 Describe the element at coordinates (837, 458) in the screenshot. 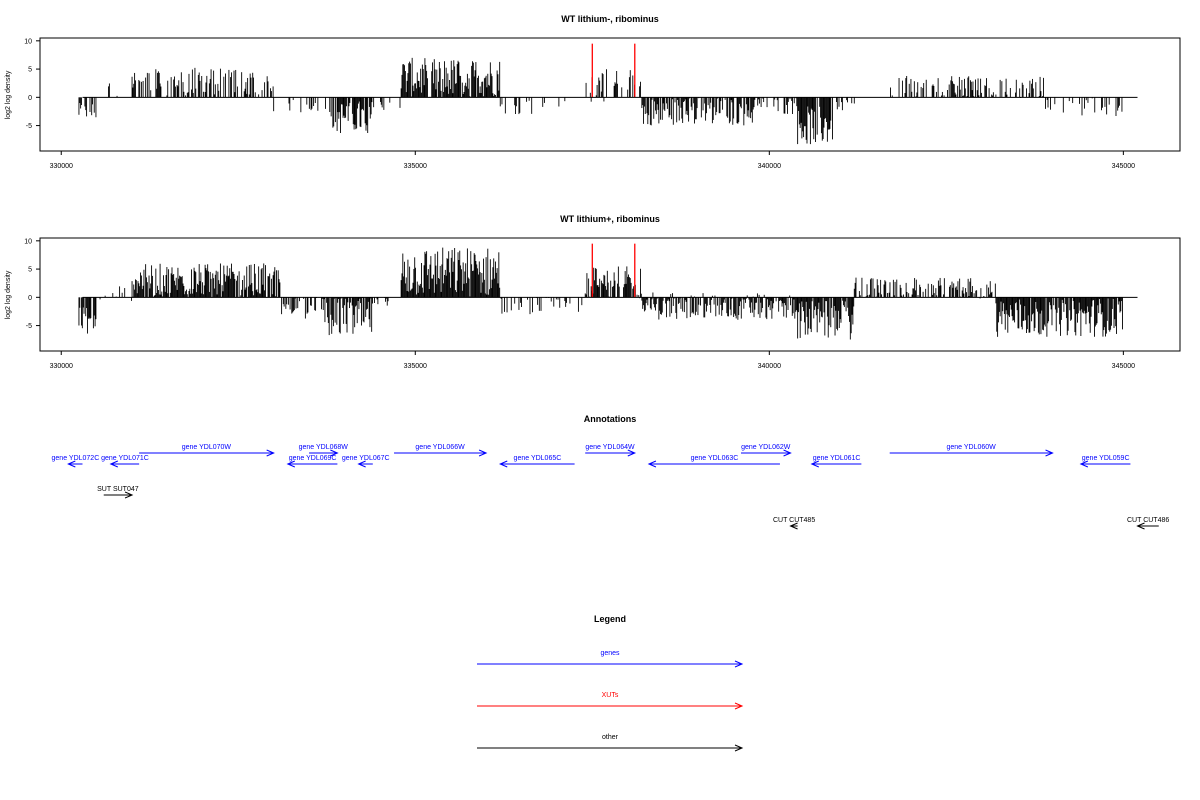

I see `feature-label: gene YDL061C` at that location.